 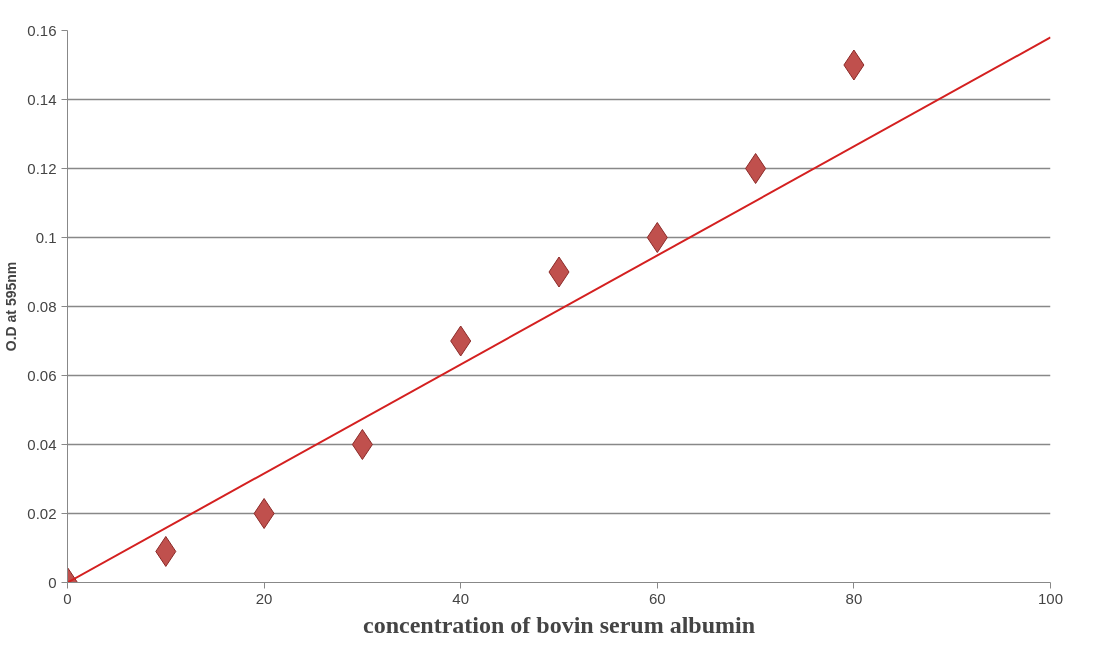 What do you see at coordinates (67, 598) in the screenshot?
I see `x-tick-label: 0` at bounding box center [67, 598].